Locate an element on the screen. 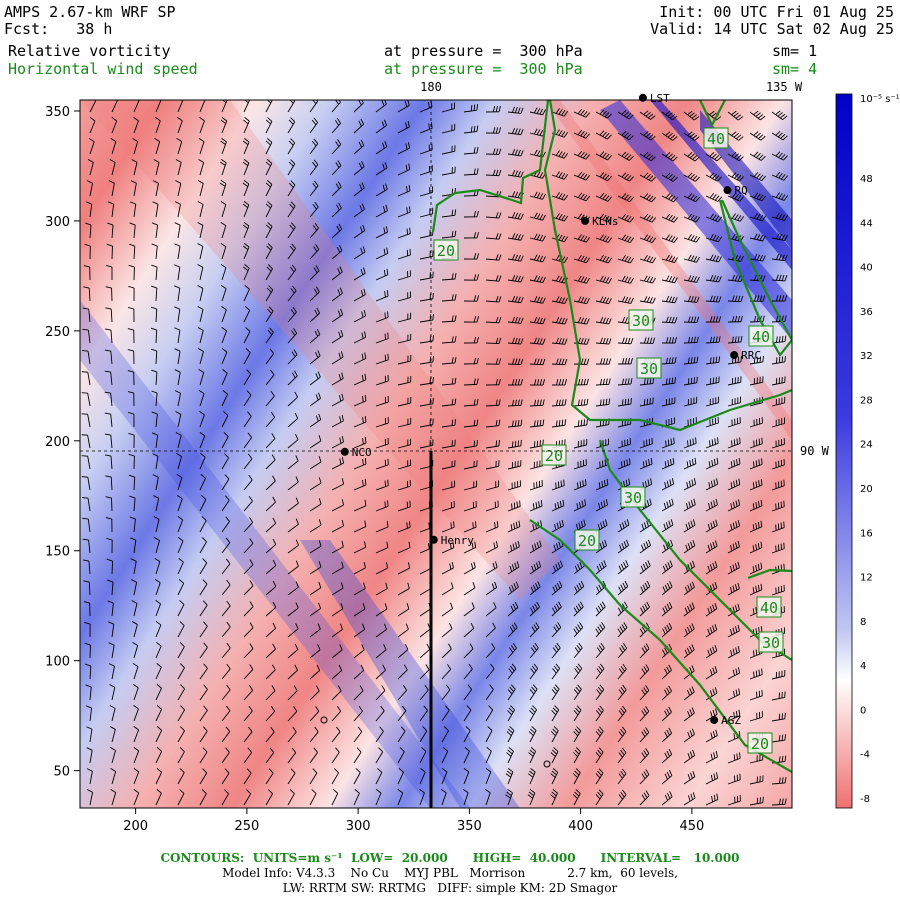 This screenshot has width=900, height=900. contour-label: 30 is located at coordinates (633, 497).